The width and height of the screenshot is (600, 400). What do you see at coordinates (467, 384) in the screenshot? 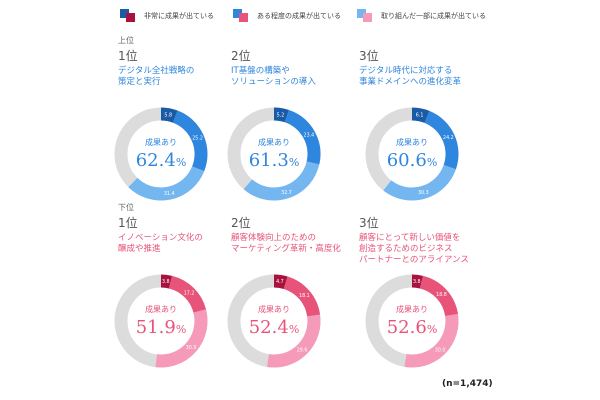
I see `sample-size-note: (n=1,474)` at bounding box center [467, 384].